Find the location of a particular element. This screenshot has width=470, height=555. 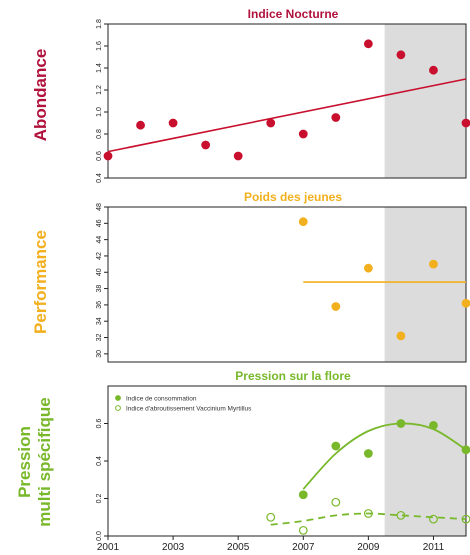

y-tick-label: 38 is located at coordinates (99, 289).